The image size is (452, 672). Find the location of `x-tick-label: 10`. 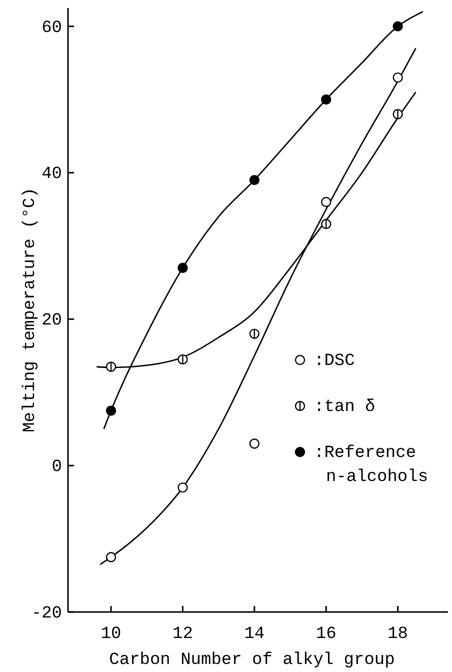

x-tick-label: 10 is located at coordinates (111, 634).